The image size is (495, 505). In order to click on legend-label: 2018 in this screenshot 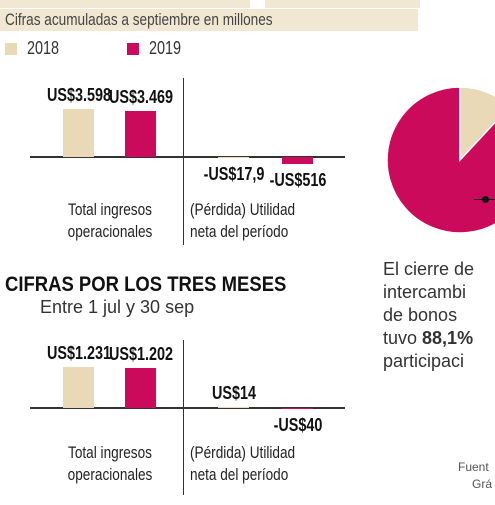, I will do `click(43, 48)`.